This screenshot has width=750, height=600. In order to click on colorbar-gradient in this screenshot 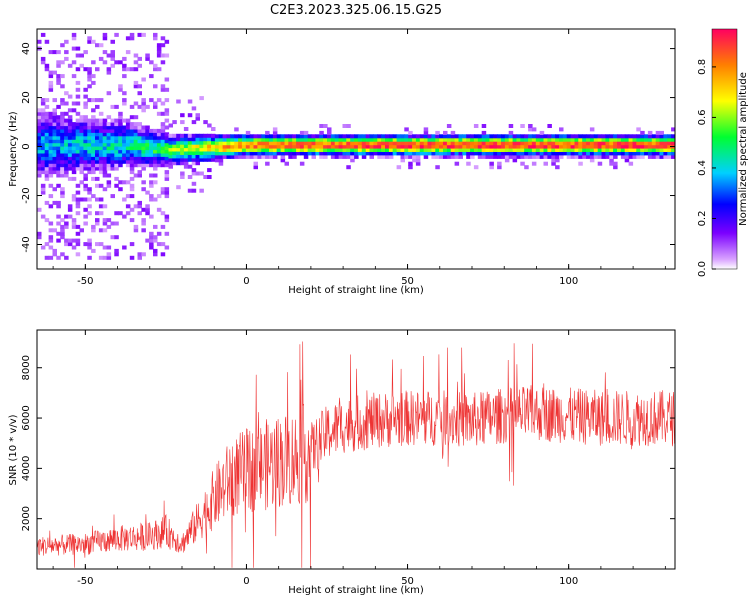, I will do `click(724, 149)`.